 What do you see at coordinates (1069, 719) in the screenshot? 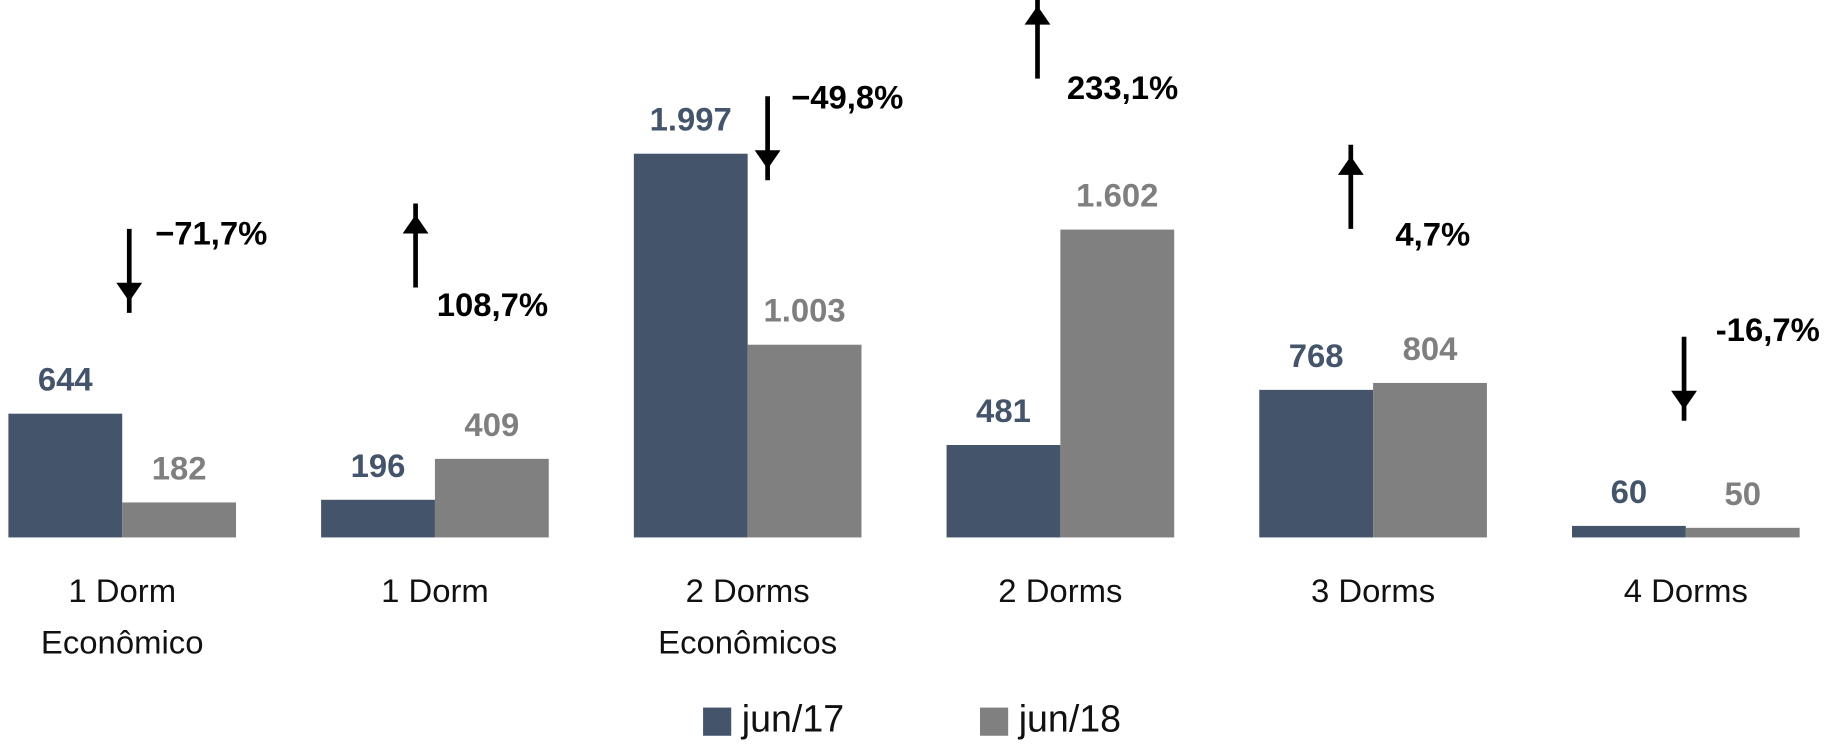
I see `legend-label: jun/18` at bounding box center [1069, 719].